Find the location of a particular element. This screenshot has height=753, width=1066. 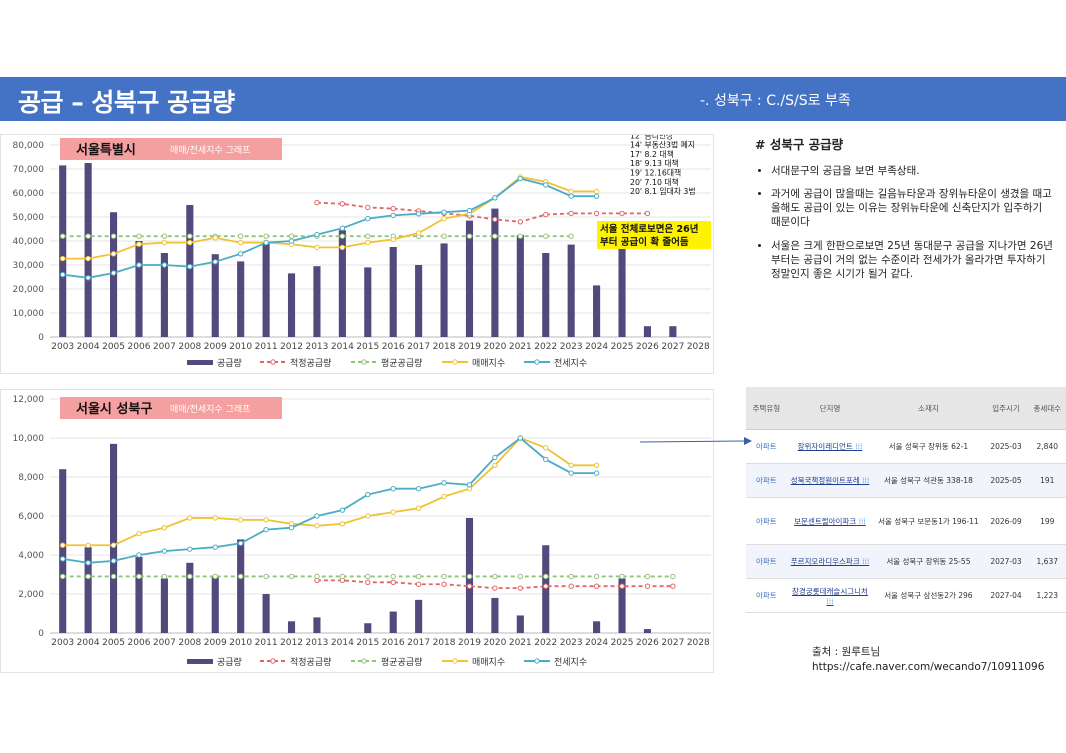

complex-link: 보문센트럴아이파크 is located at coordinates (830, 521).